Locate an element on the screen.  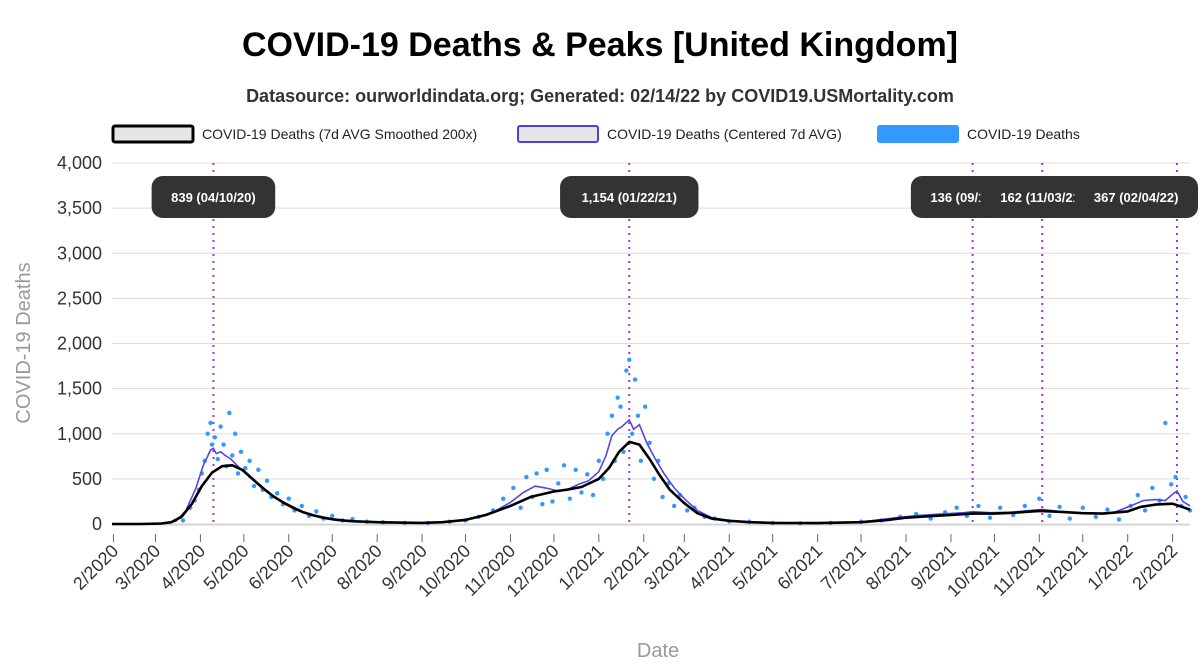
x-tick-label: 8/2021 is located at coordinates (888, 567).